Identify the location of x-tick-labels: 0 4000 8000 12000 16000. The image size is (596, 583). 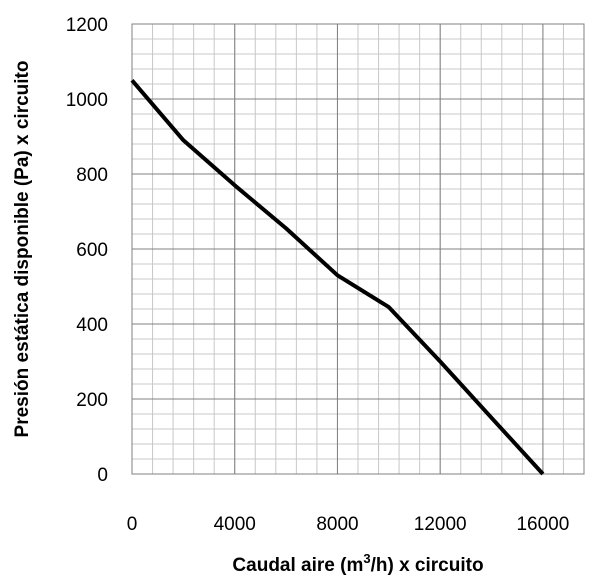
(348, 524).